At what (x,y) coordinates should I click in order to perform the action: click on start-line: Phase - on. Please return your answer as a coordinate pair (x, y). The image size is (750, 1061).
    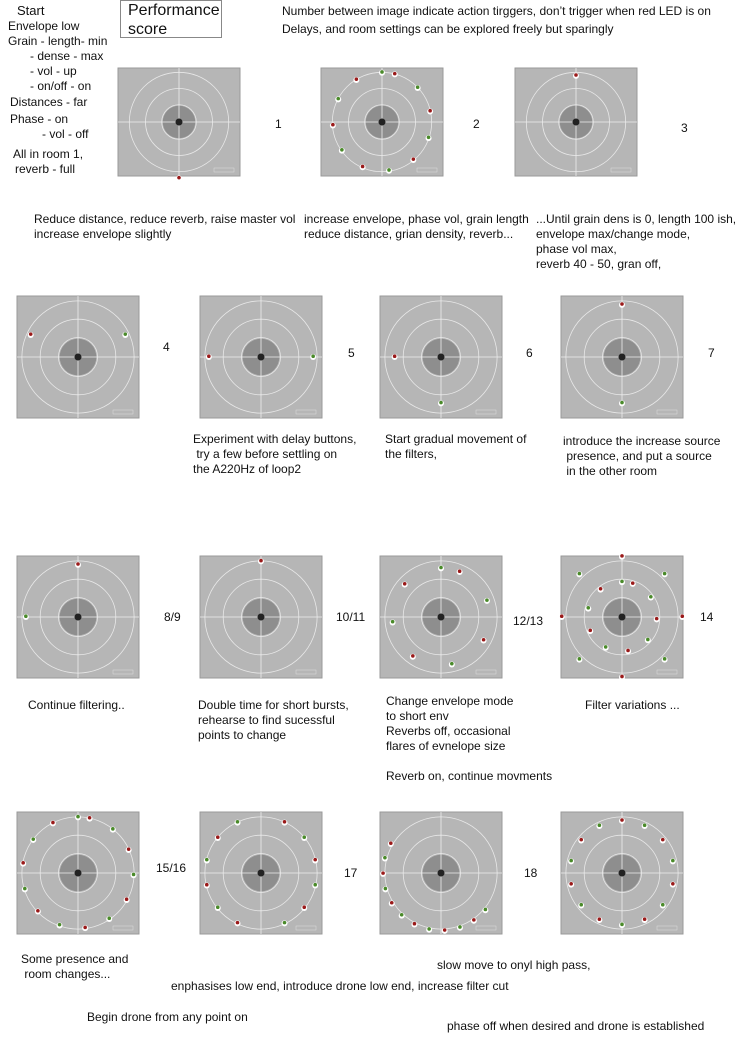
    Looking at the image, I should click on (39, 119).